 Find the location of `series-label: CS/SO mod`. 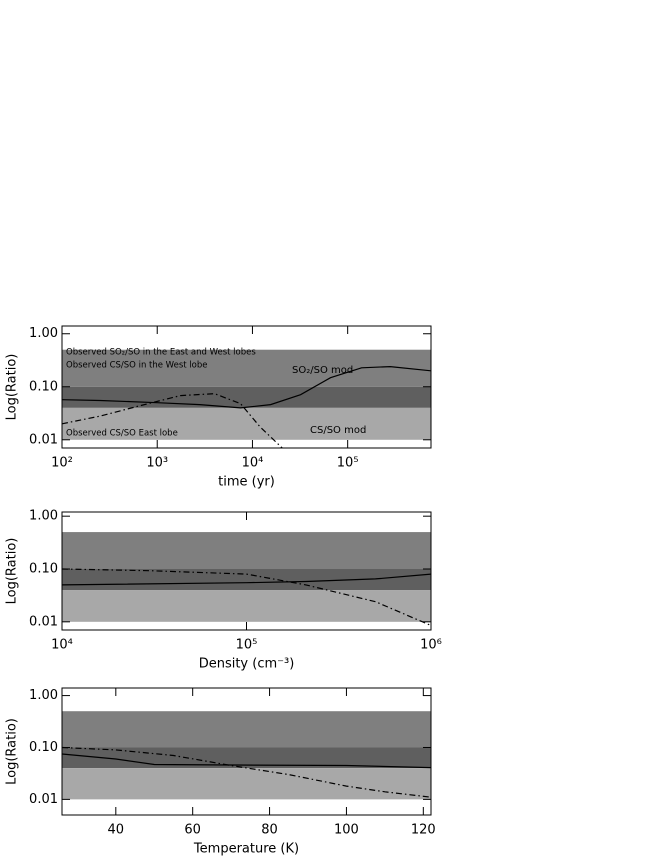

series-label: CS/SO mod is located at coordinates (338, 430).